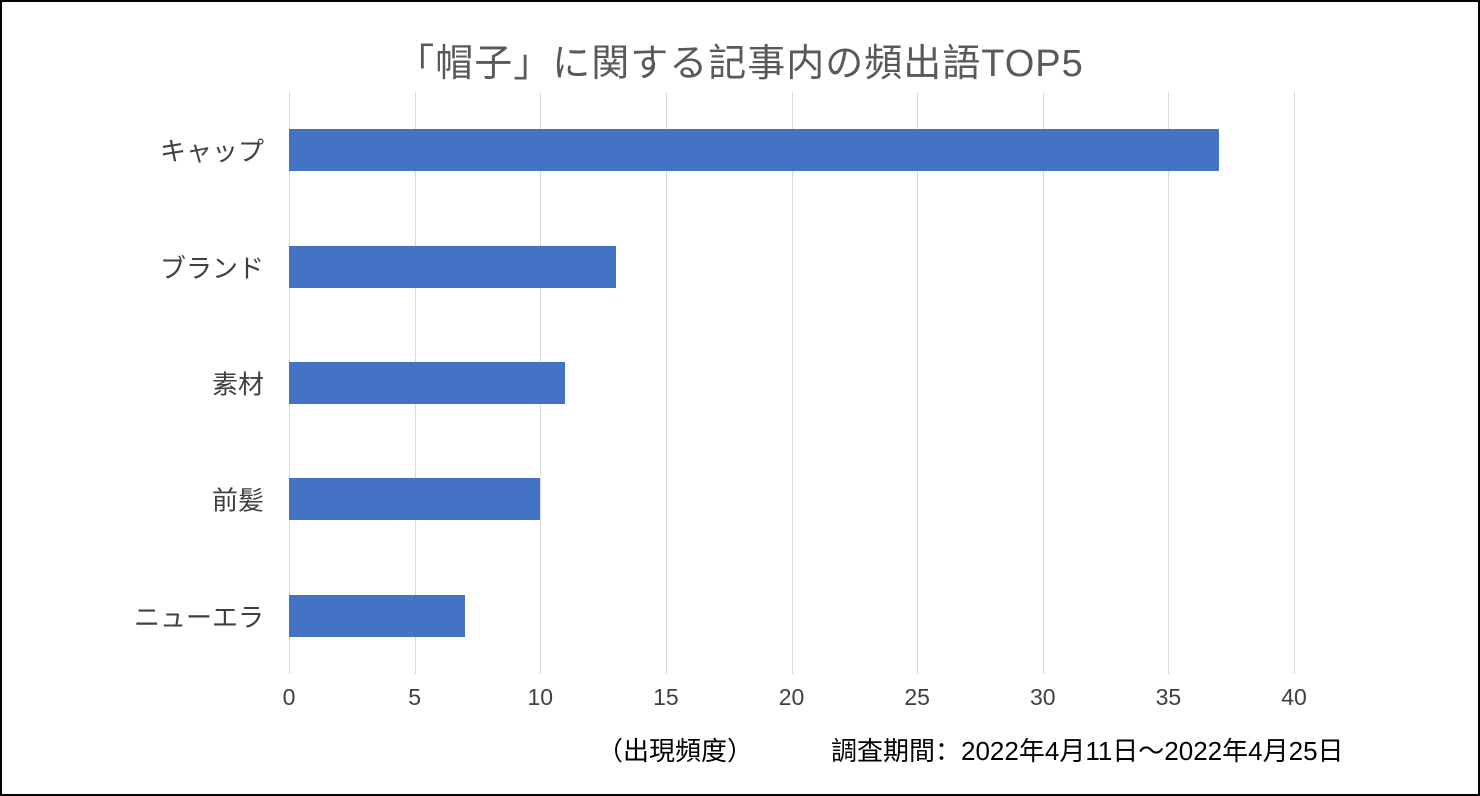 The height and width of the screenshot is (796, 1480). Describe the element at coordinates (540, 697) in the screenshot. I see `x-tick-label: 10` at that location.